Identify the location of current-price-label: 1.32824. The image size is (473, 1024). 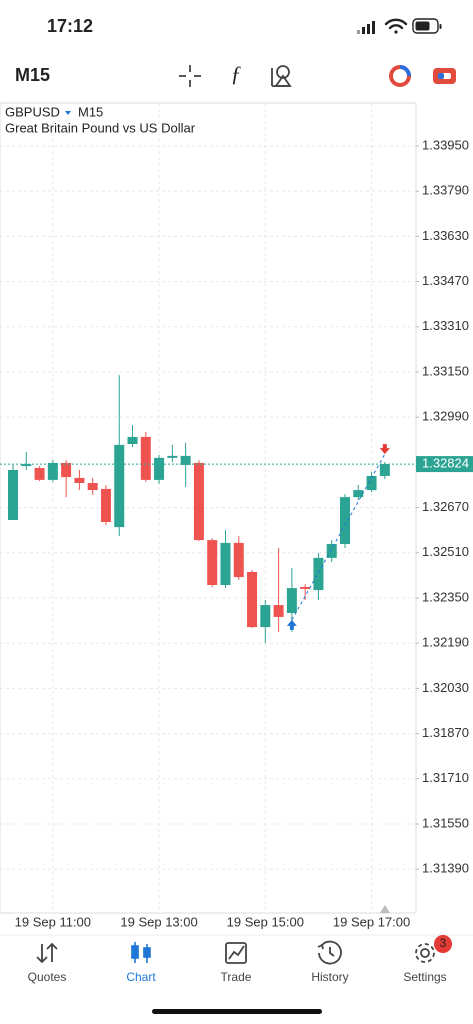
(445, 463).